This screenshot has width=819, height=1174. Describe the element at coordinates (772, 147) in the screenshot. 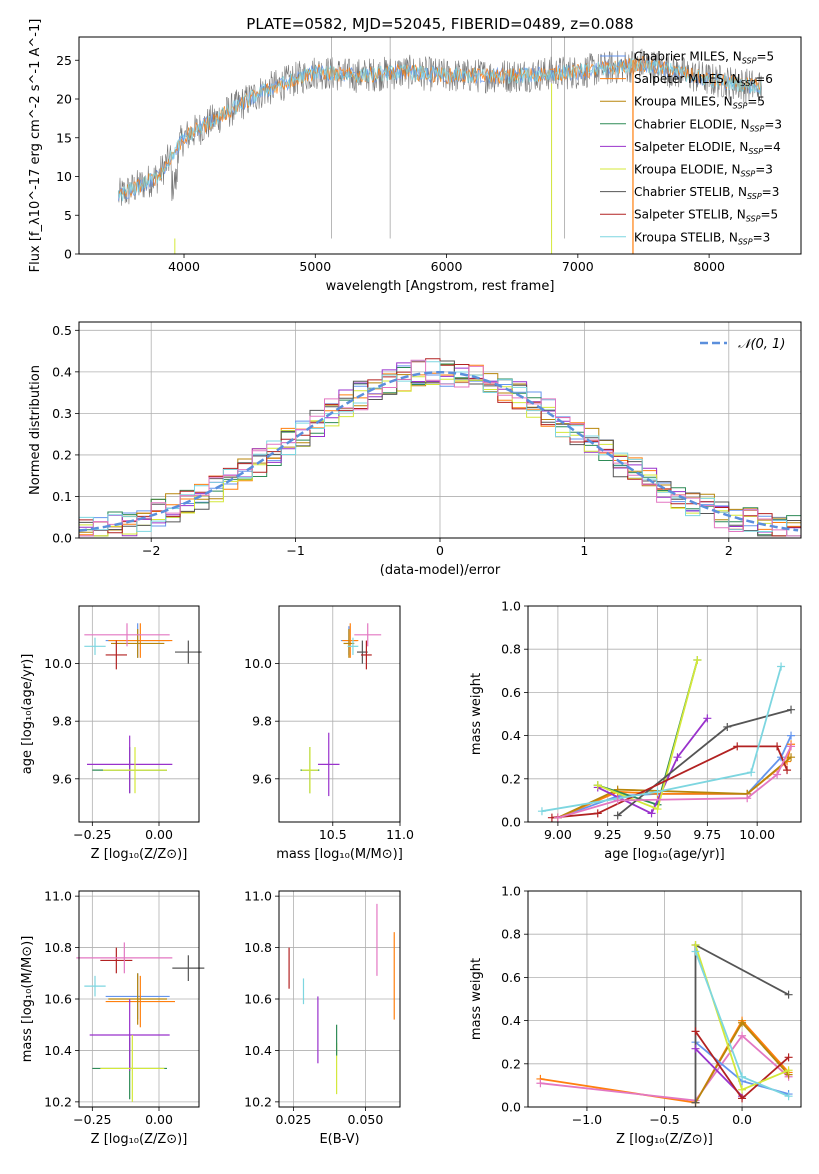

I see `legend-label-value: =4` at that location.